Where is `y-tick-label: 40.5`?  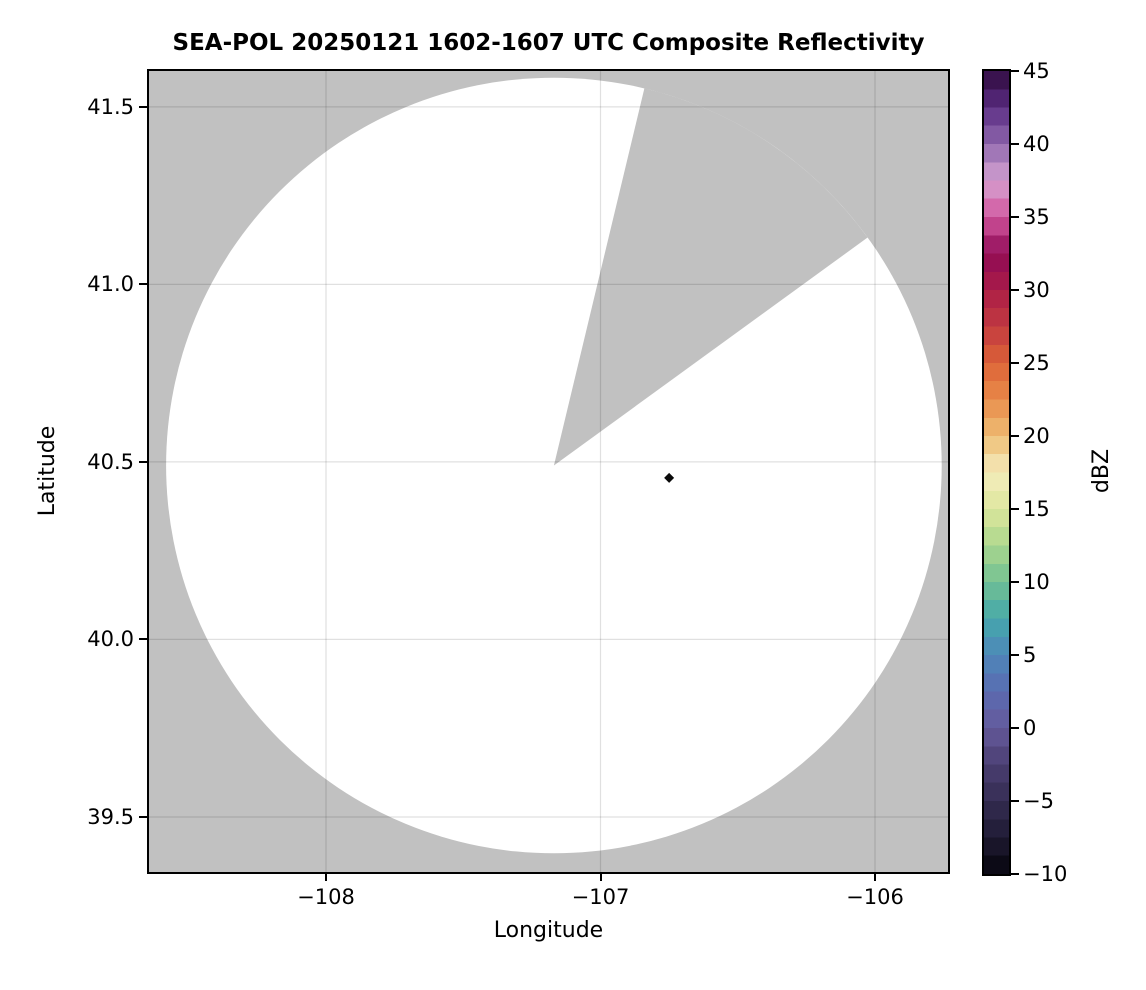 y-tick-label: 40.5 is located at coordinates (110, 461).